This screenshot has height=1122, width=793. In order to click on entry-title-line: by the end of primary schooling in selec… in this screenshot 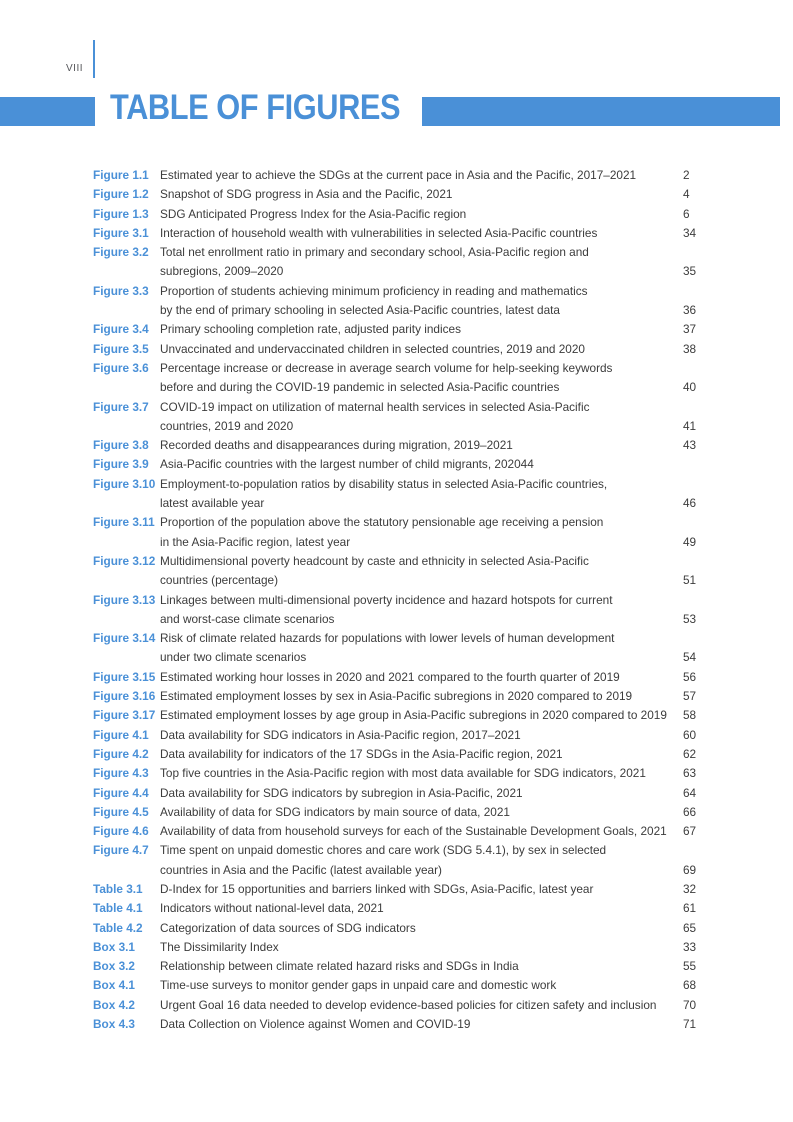, I will do `click(360, 310)`.